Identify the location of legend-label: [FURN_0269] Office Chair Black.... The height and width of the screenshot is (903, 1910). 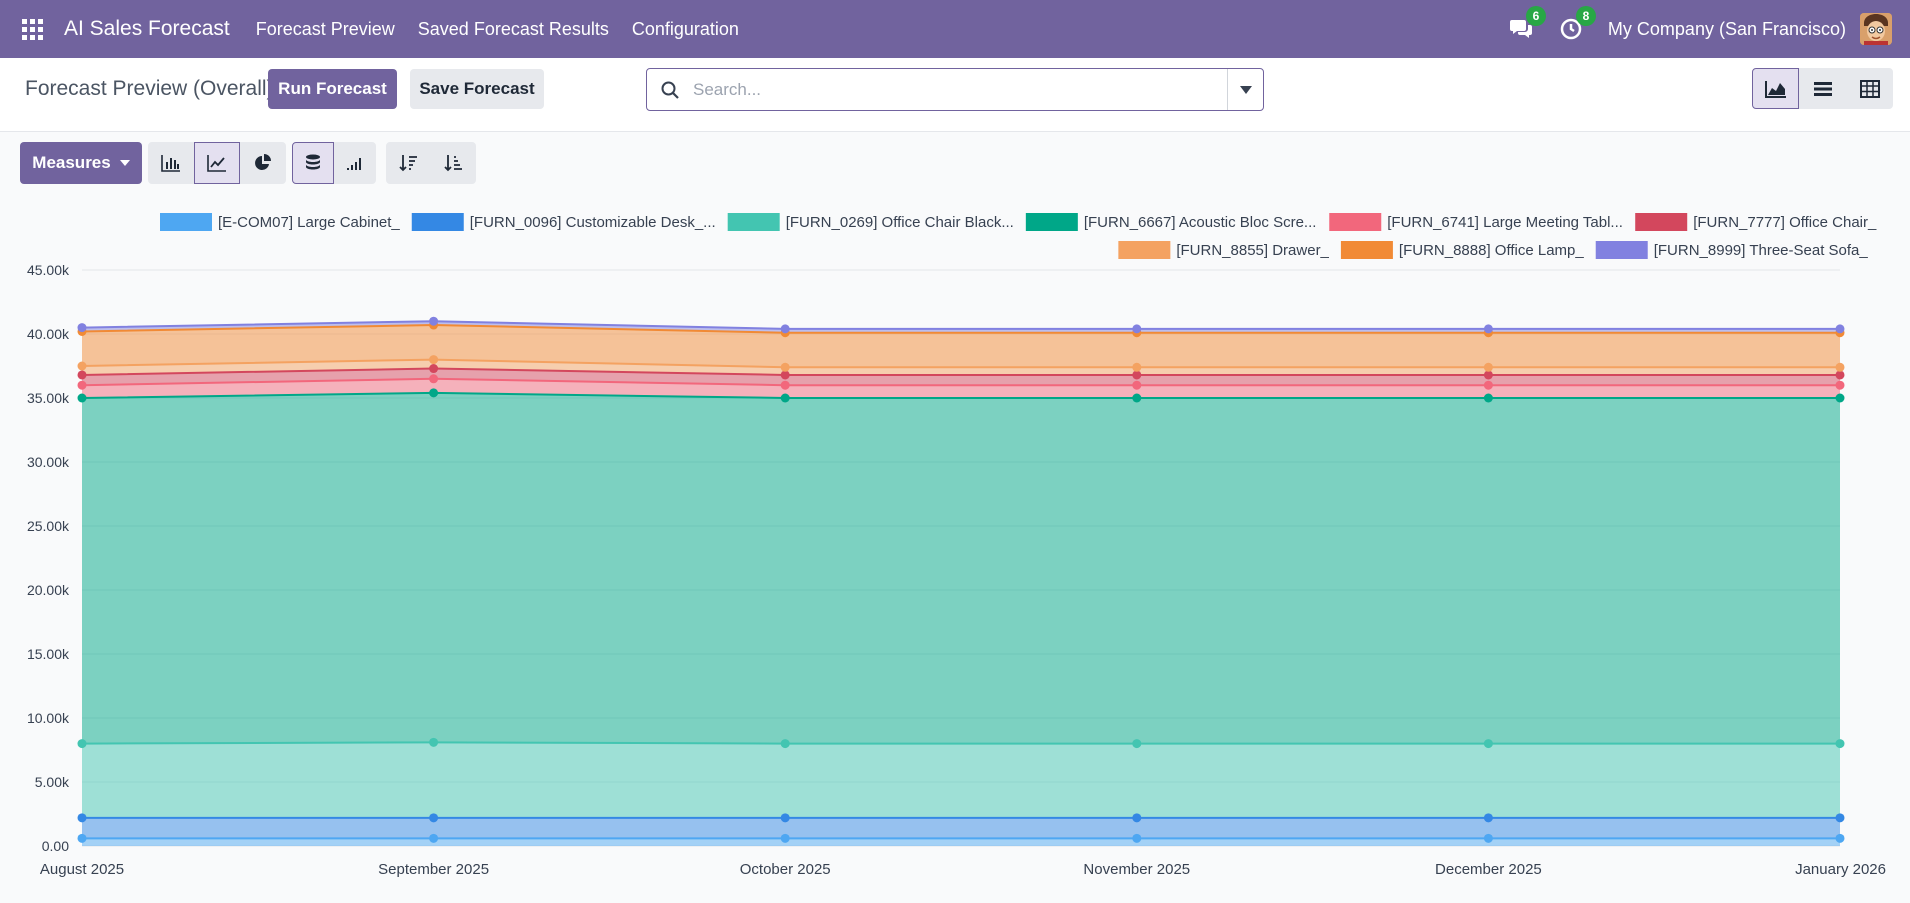
(900, 222).